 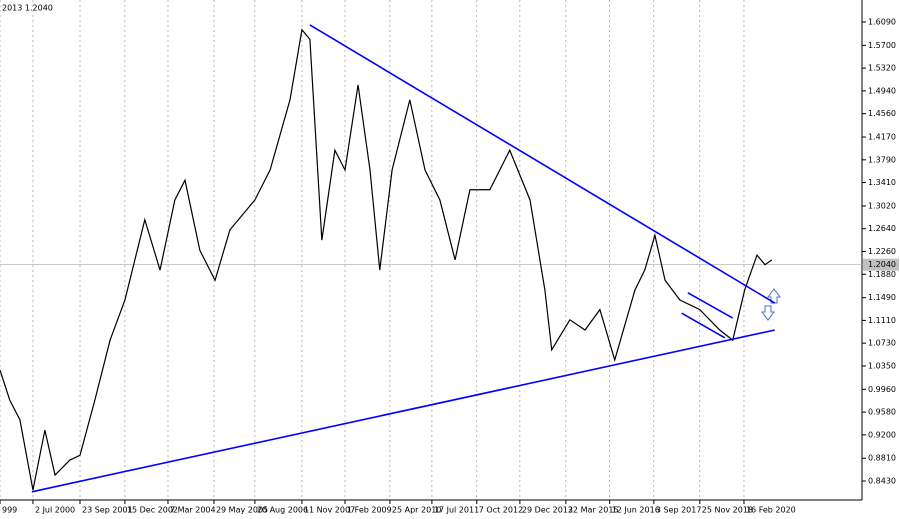 What do you see at coordinates (55, 510) in the screenshot?
I see `x-tick-label: 2 Jul 2000` at bounding box center [55, 510].